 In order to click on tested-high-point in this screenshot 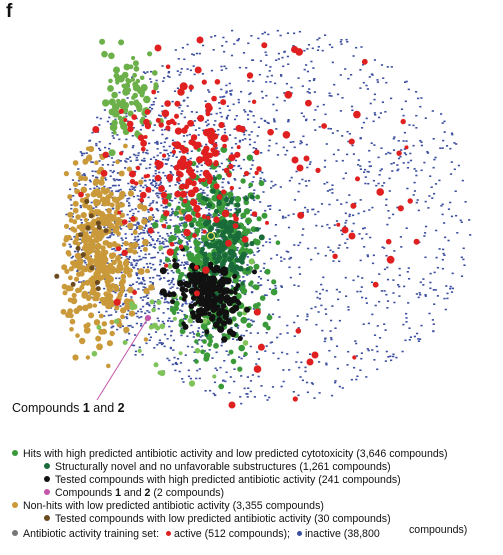, I will do `click(211, 264)`.